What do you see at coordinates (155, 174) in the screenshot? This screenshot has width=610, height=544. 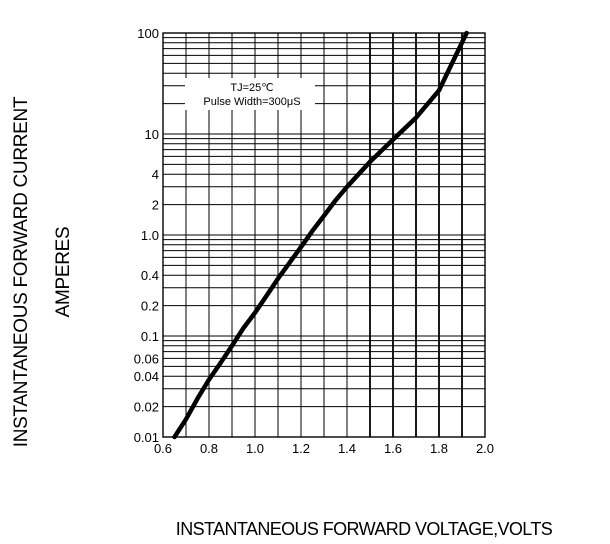 I see `y-tick-label: 4` at bounding box center [155, 174].